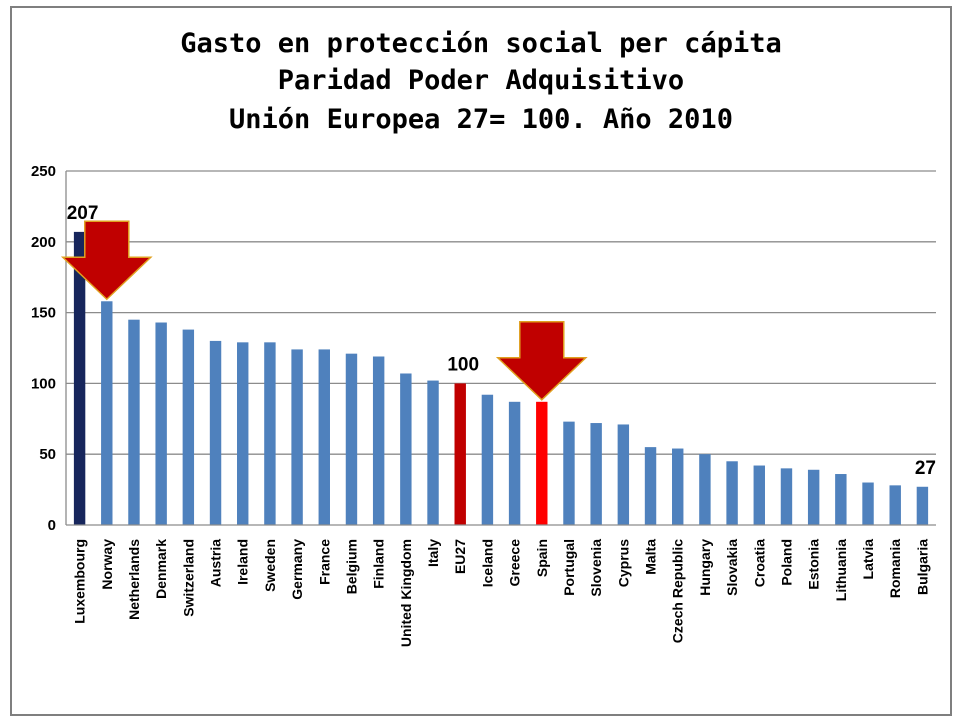 This screenshot has height=720, width=960. I want to click on x-tick-label: Portugal, so click(569, 567).